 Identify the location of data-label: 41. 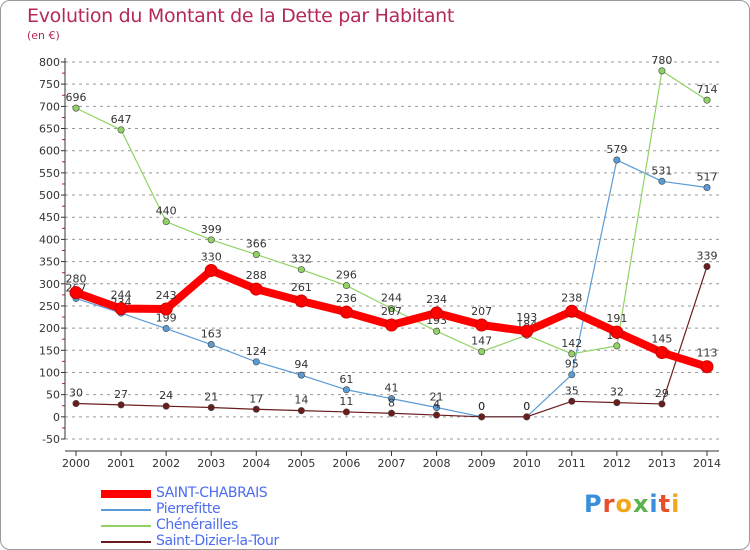
(392, 388).